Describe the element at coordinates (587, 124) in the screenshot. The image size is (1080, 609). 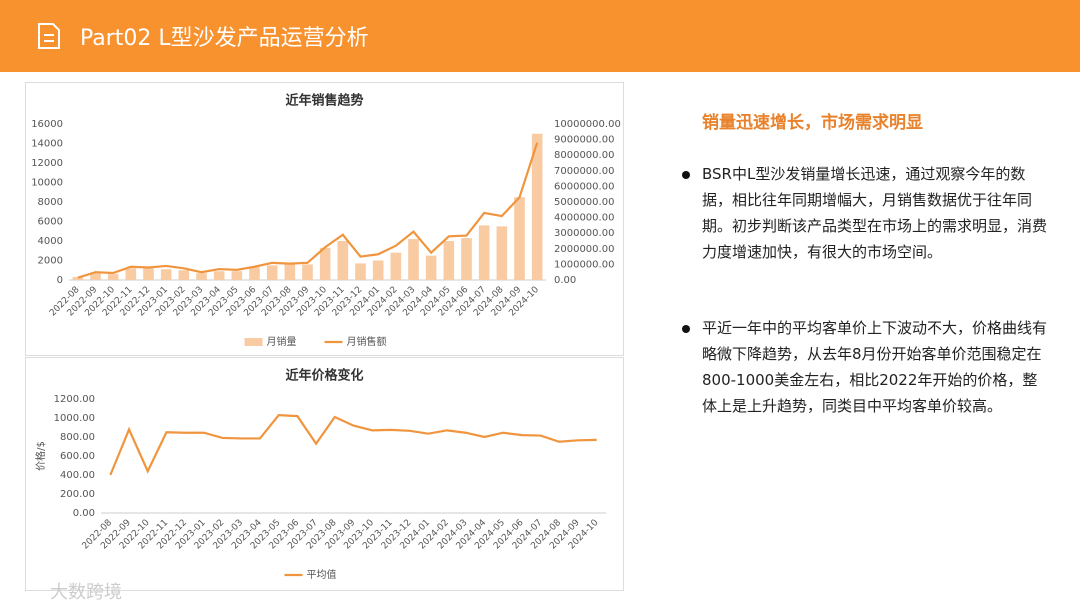
I see `y2-tick-label: 10000000.00` at that location.